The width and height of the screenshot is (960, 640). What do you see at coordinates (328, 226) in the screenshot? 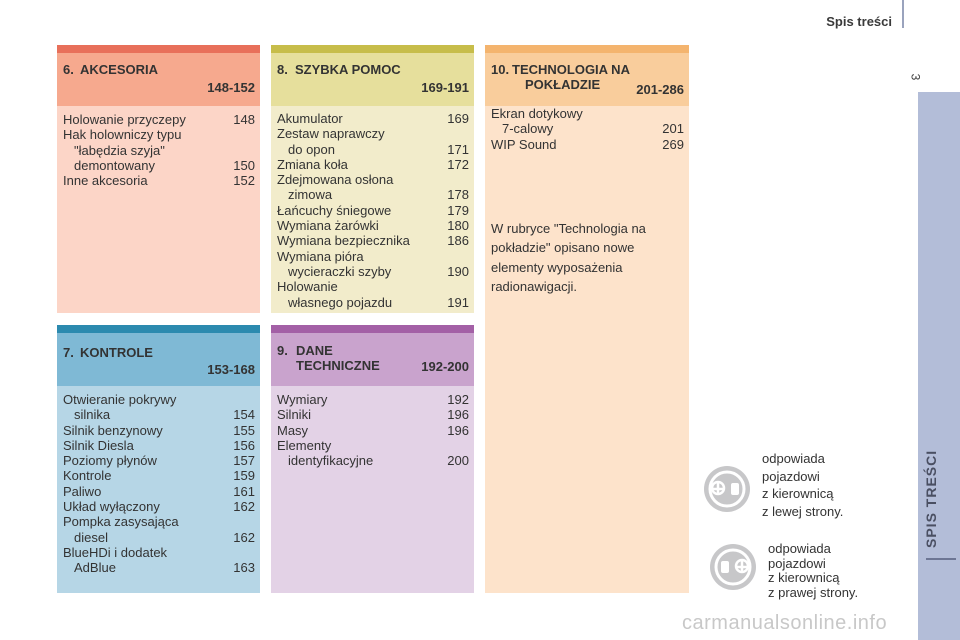
I see `entry-title: Wymiana żarówki` at bounding box center [328, 226].